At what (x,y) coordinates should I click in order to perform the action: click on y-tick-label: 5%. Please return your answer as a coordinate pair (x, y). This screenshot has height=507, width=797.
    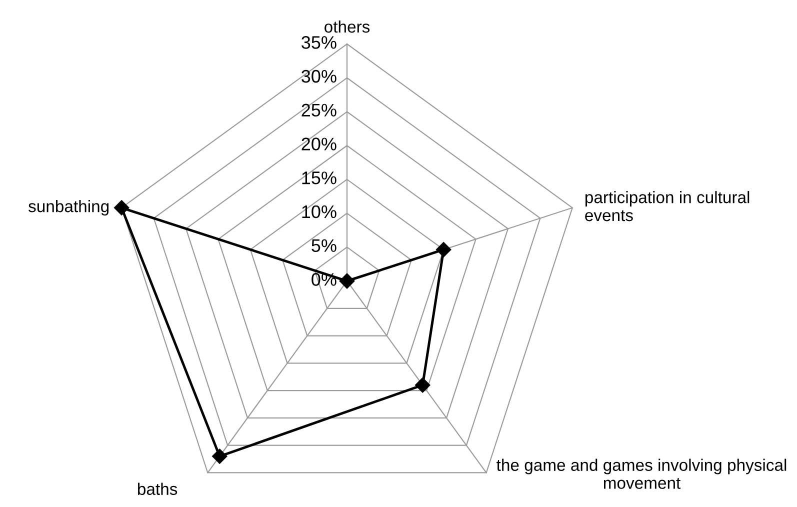
    Looking at the image, I should click on (324, 245).